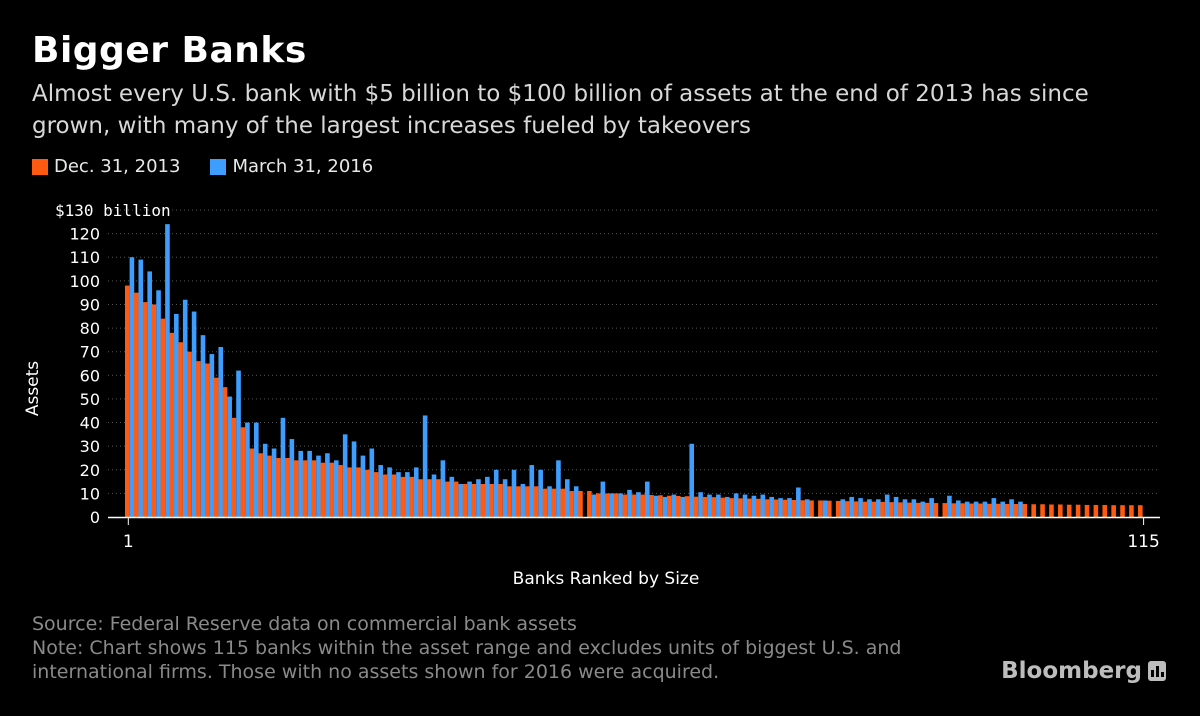  What do you see at coordinates (90, 446) in the screenshot?
I see `y-tick-label: 30` at bounding box center [90, 446].